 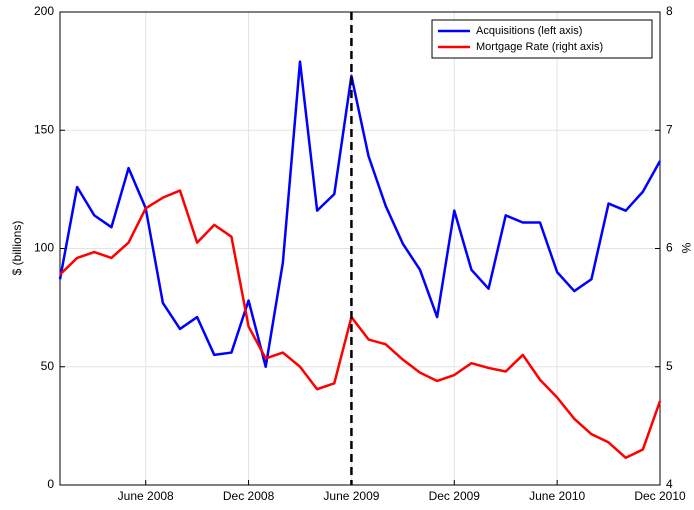 I want to click on x-tick-label: Dec 2009, so click(x=455, y=496).